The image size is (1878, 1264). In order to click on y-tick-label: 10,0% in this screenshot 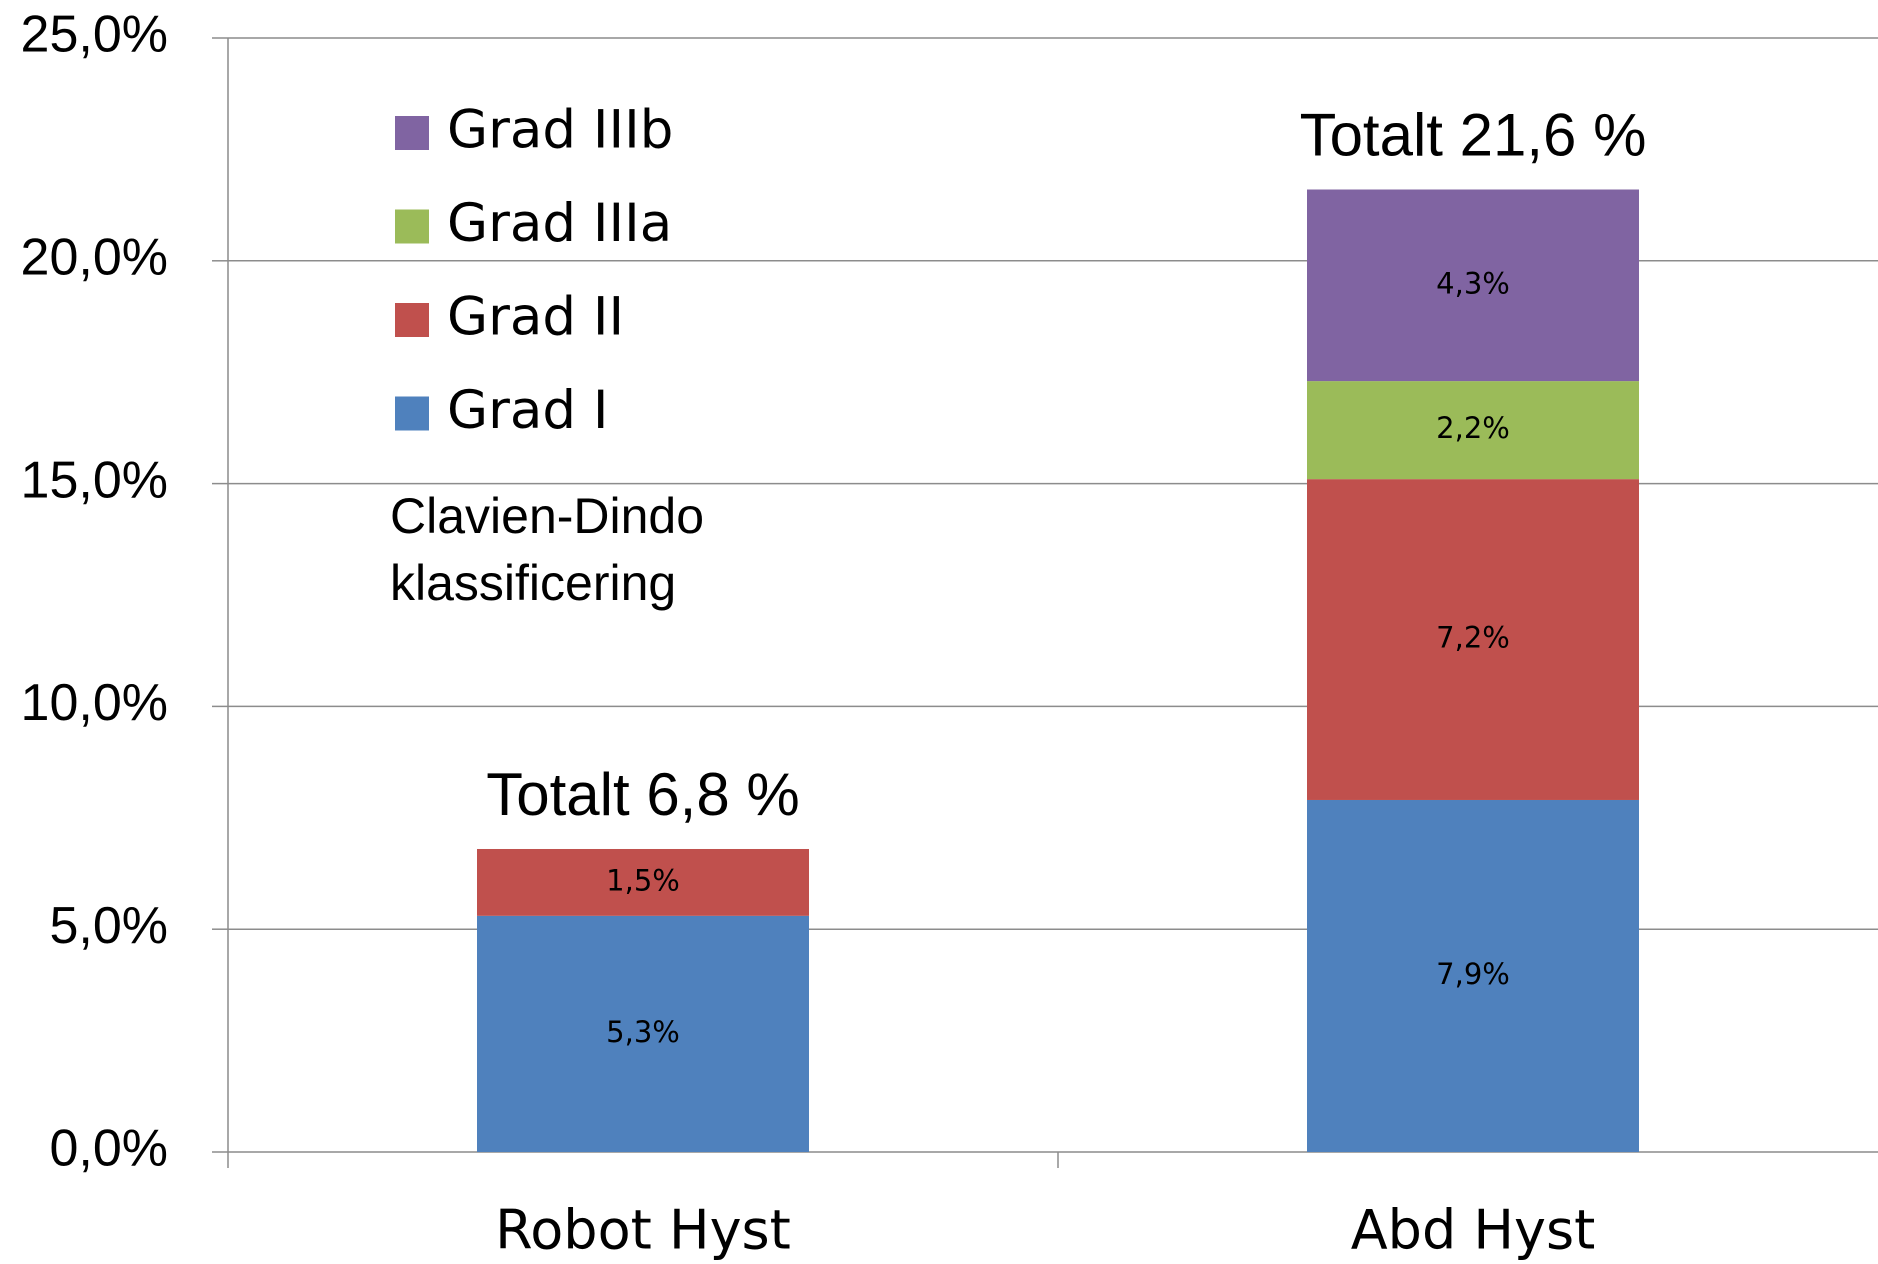, I will do `click(94, 703)`.